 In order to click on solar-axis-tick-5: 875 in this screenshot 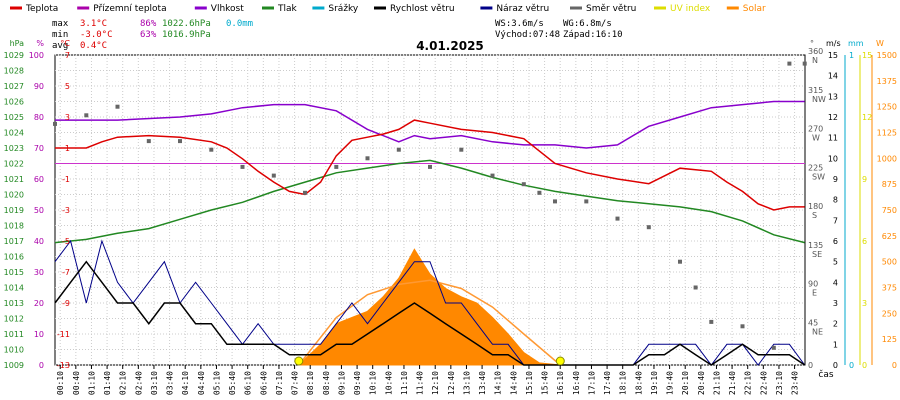, I will do `click(889, 184)`.